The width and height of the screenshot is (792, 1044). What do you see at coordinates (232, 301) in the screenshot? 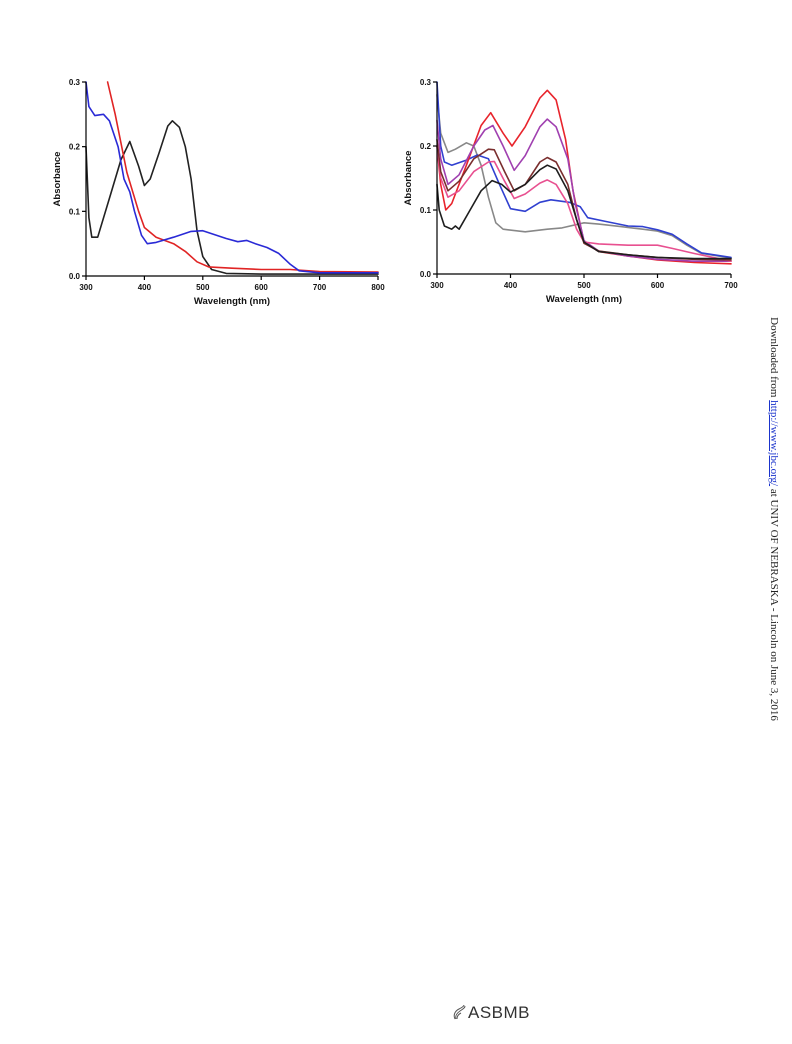
I see `left-chart-x-axis-title: Wavelength (nm)` at bounding box center [232, 301].